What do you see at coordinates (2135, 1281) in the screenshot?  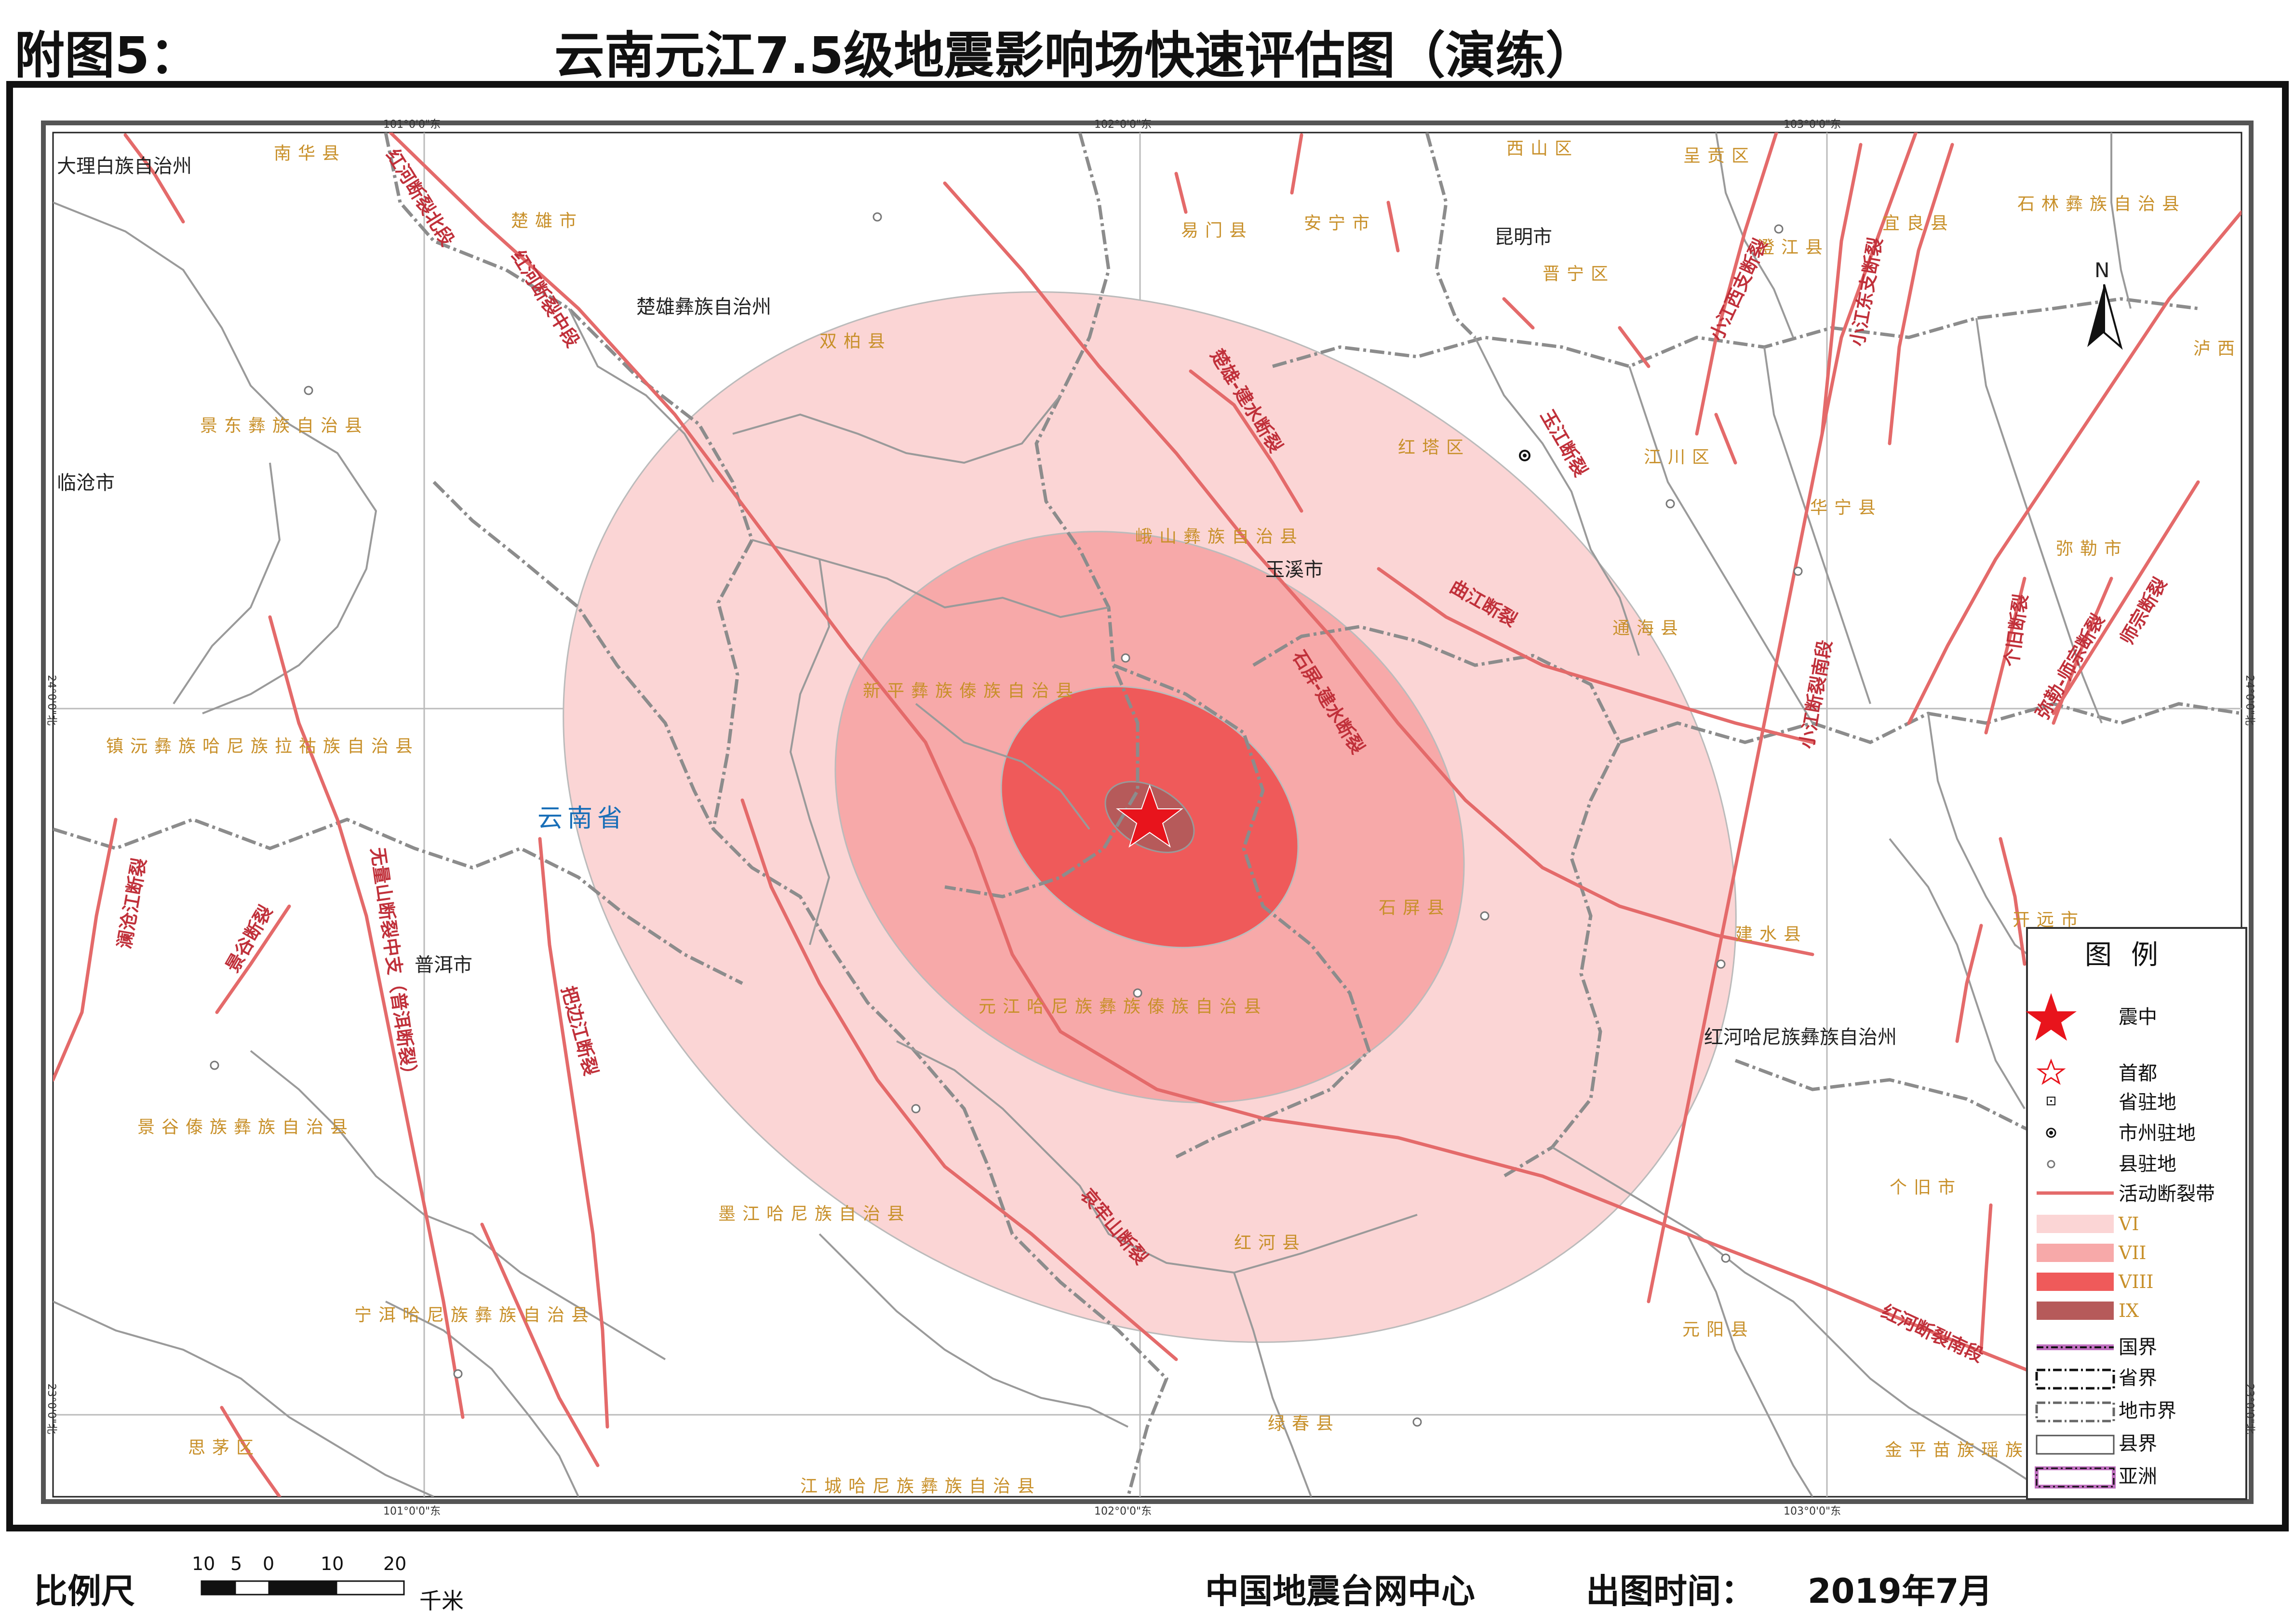 I see `legend-label: VIII` at bounding box center [2135, 1281].